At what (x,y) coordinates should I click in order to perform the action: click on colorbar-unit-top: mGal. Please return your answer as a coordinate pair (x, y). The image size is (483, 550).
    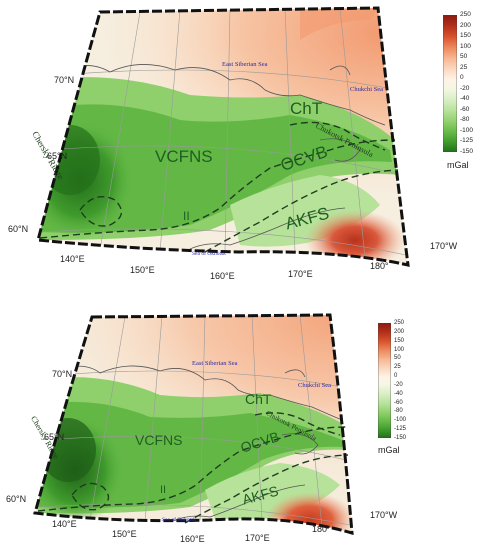
    Looking at the image, I should click on (458, 165).